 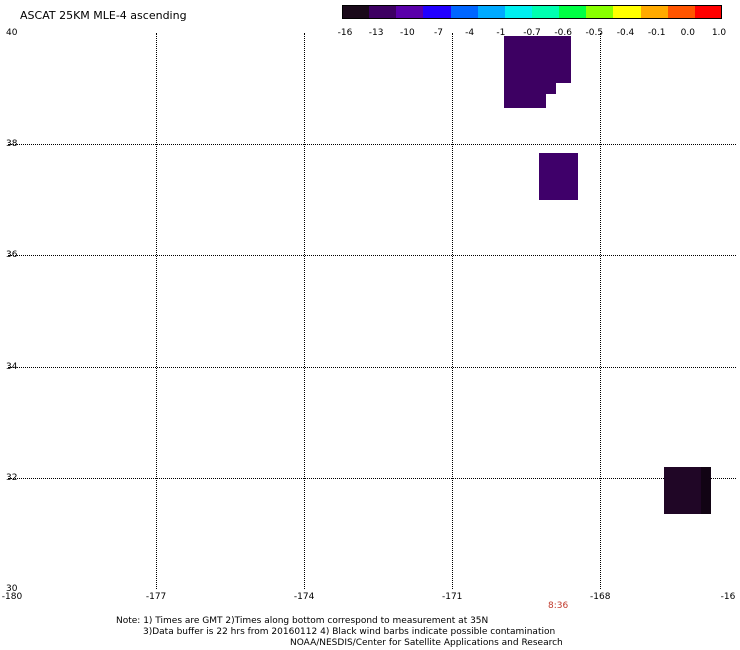 What do you see at coordinates (563, 33) in the screenshot?
I see `colorbar-tick-label: -0.6` at bounding box center [563, 33].